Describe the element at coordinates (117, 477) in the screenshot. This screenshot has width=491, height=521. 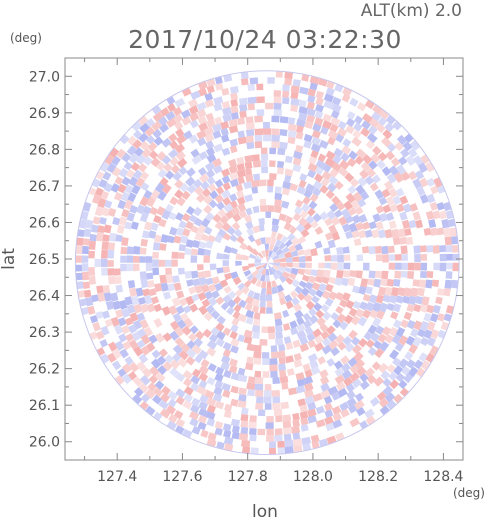
I see `x-tick-label: 127.4` at that location.